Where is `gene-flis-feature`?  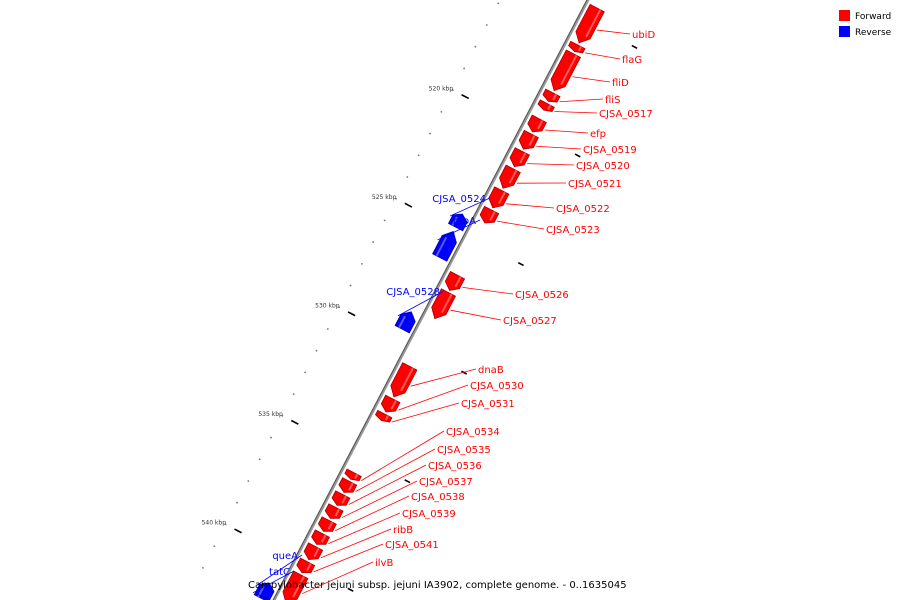
gene-flis-feature is located at coordinates (551, 95).